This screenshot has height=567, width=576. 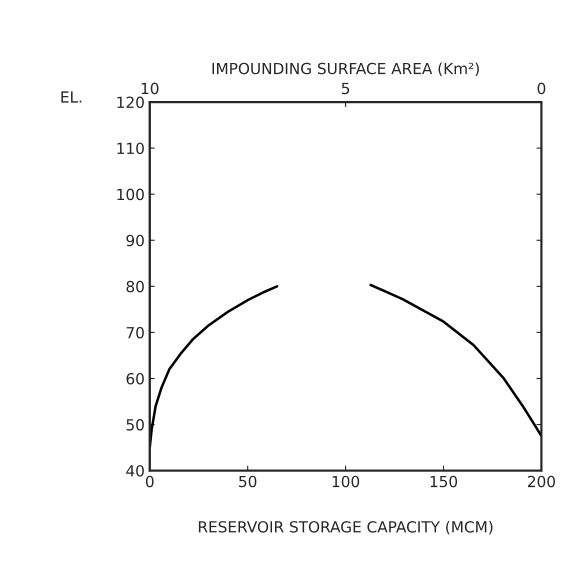 What do you see at coordinates (150, 88) in the screenshot?
I see `x2-tick-label: 10` at bounding box center [150, 88].